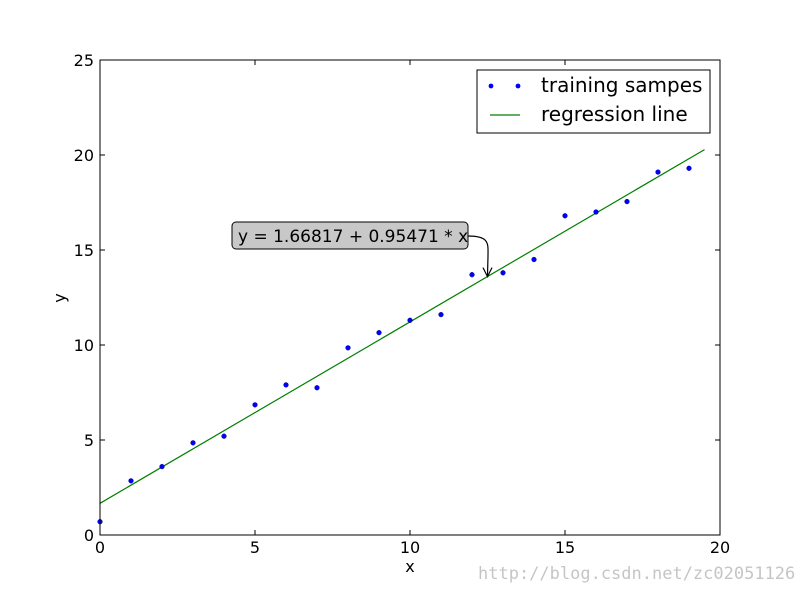 This screenshot has width=800, height=595. Describe the element at coordinates (89, 440) in the screenshot. I see `y-tick-label: 5` at that location.